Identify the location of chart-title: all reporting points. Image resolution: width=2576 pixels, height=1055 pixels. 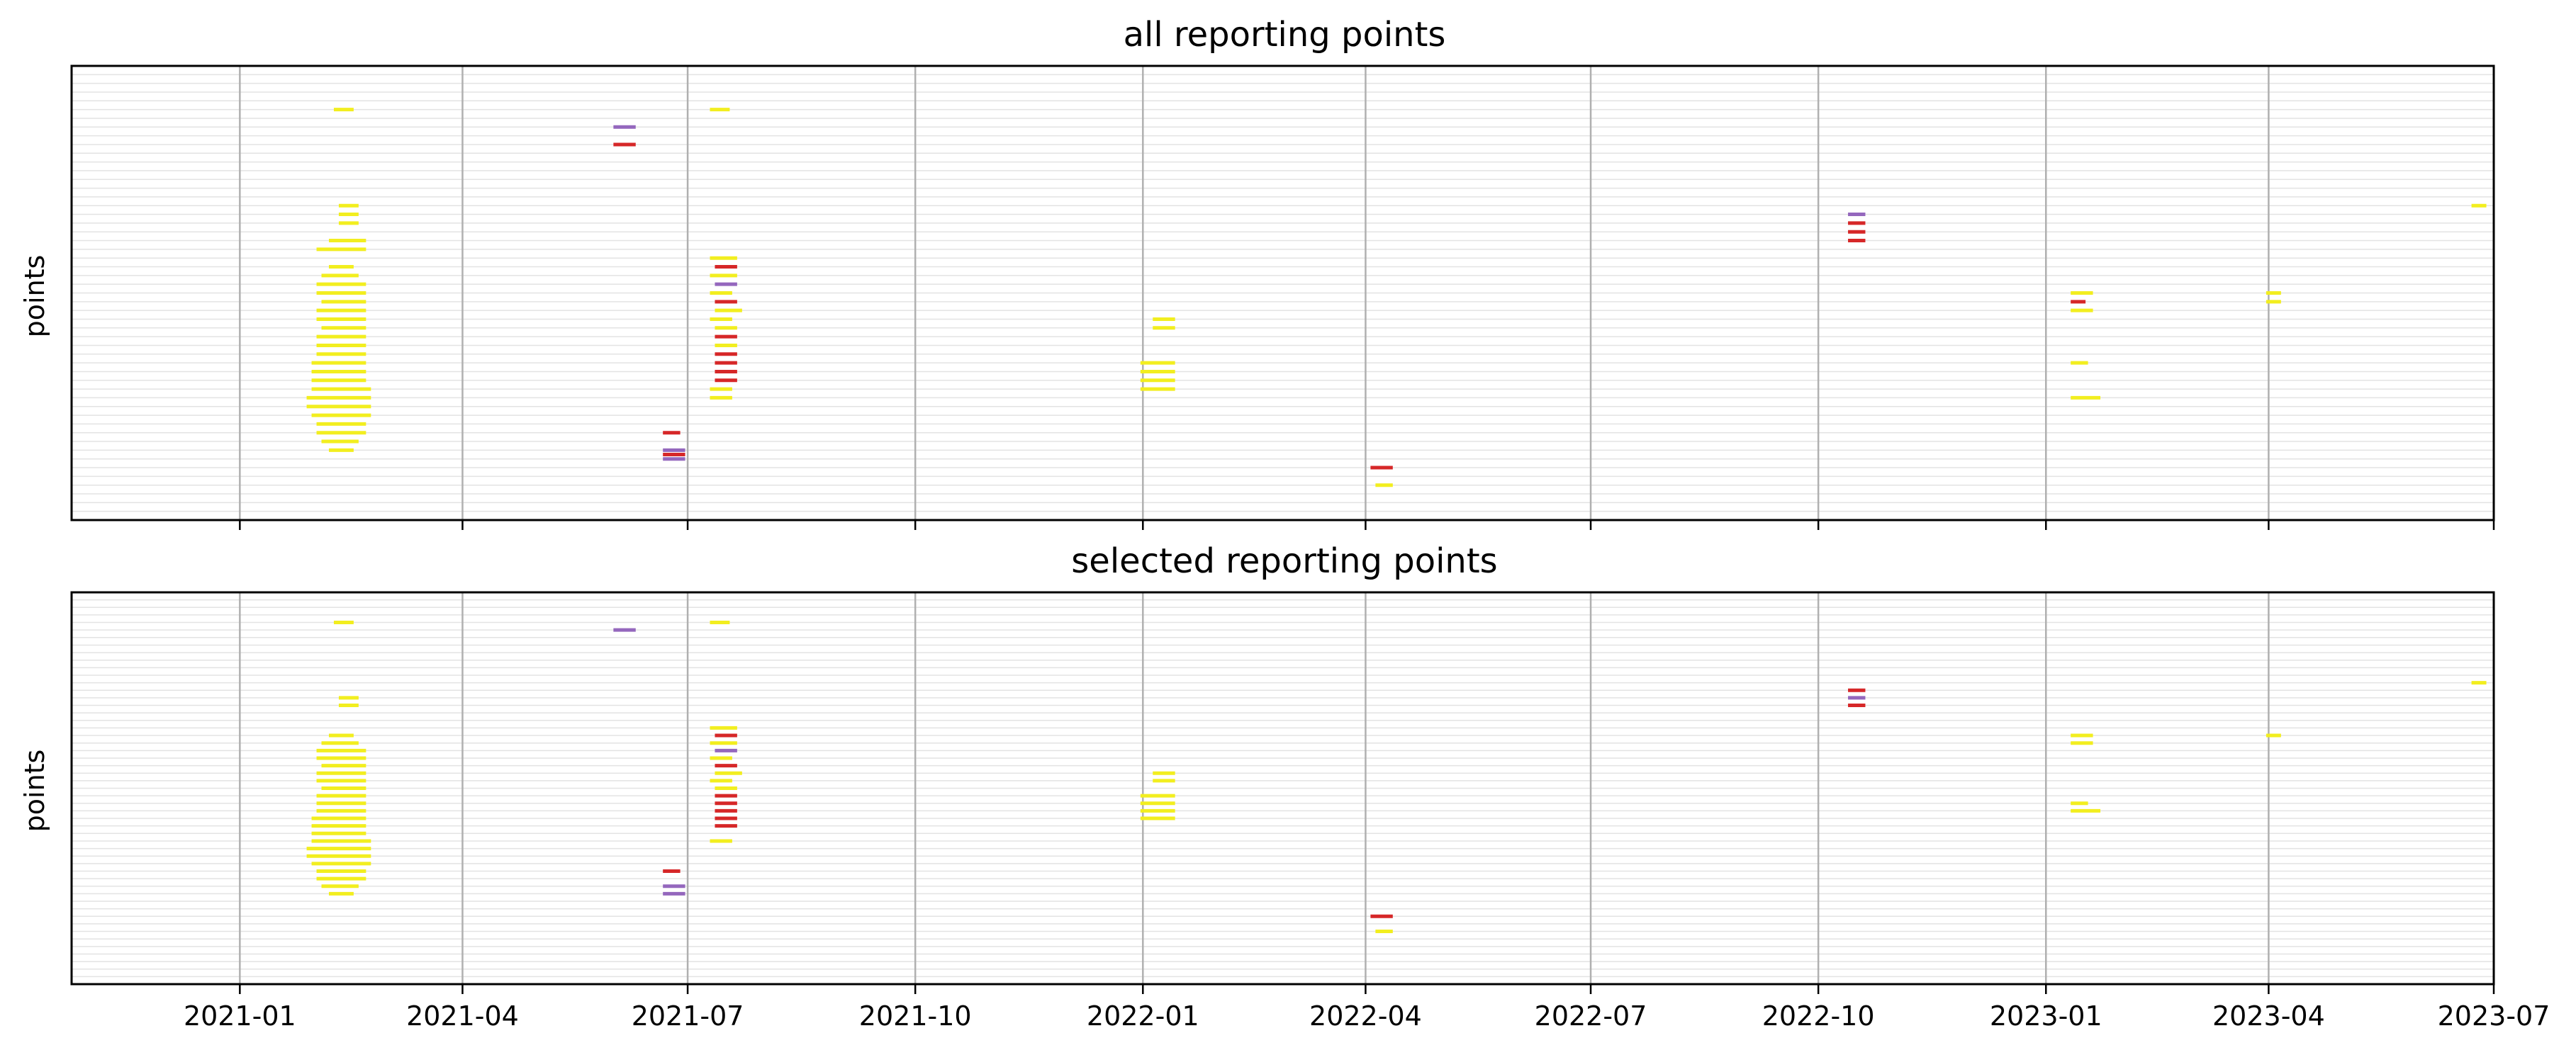
(1285, 35).